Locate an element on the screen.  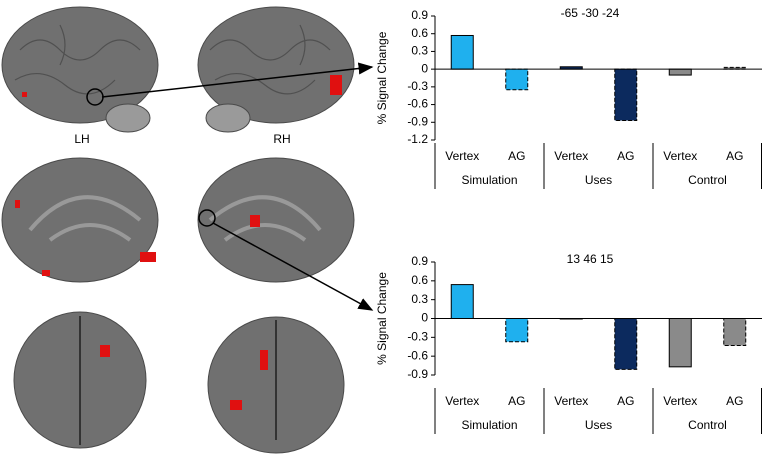
y-tick-label: -1.2 is located at coordinates (417, 139).